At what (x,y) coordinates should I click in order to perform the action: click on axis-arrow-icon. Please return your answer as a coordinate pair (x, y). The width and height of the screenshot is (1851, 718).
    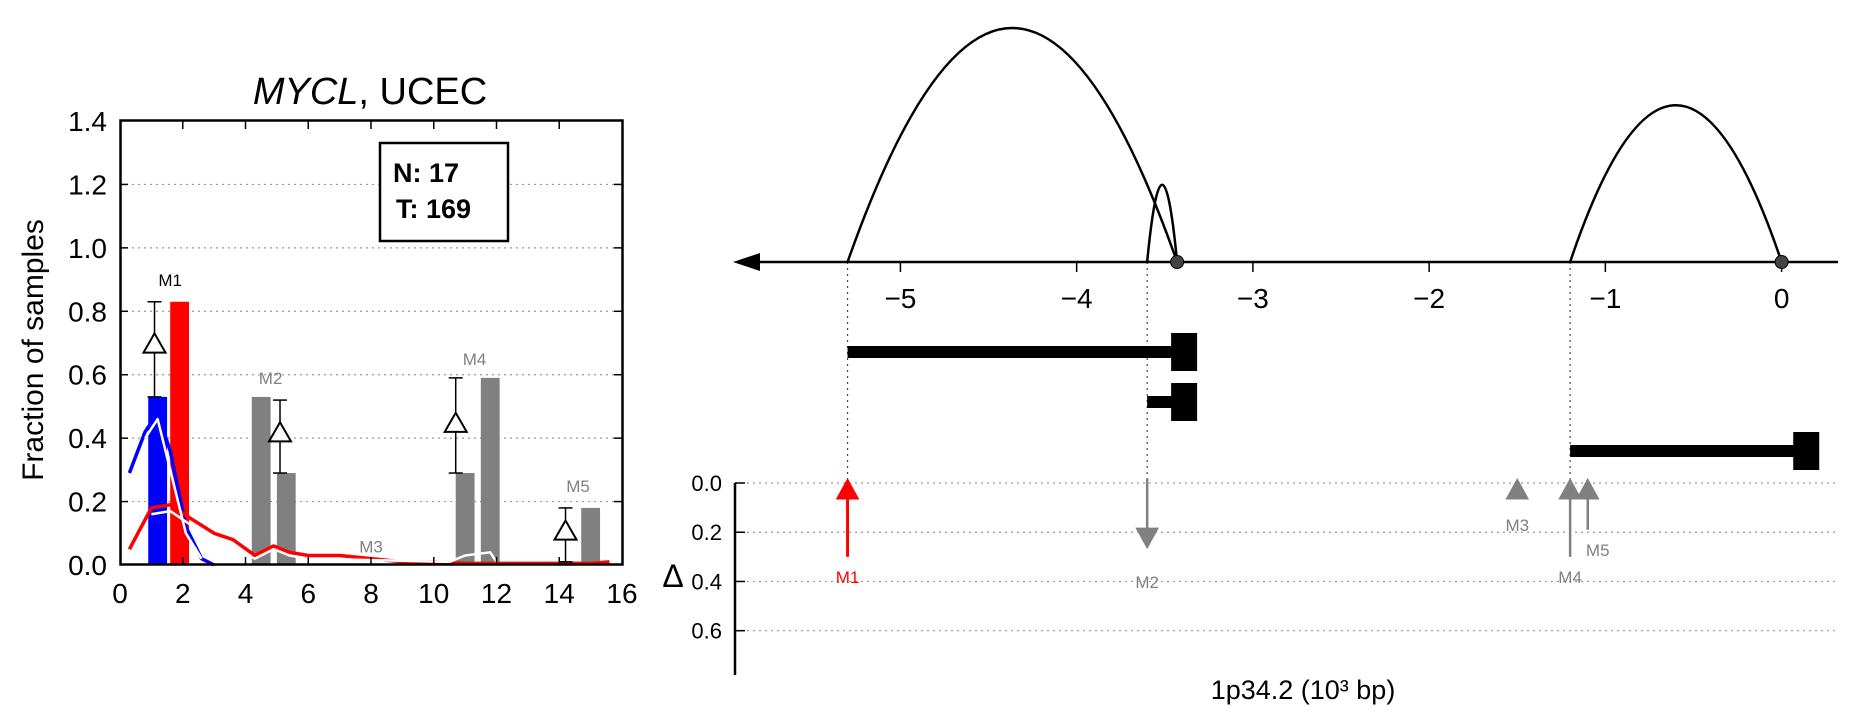
    Looking at the image, I should click on (746, 262).